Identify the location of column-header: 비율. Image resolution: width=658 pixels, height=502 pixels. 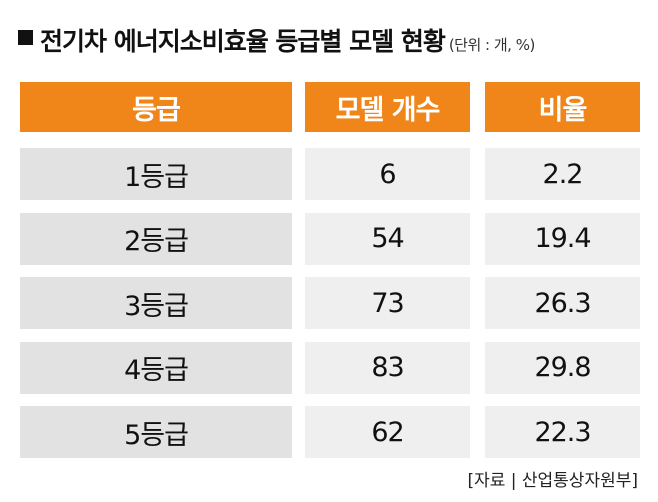
(562, 107).